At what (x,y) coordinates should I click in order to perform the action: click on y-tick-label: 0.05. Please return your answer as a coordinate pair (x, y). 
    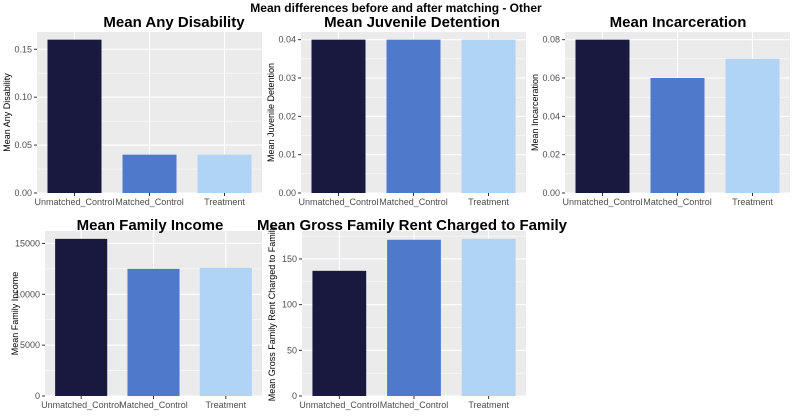
    Looking at the image, I should click on (23, 145).